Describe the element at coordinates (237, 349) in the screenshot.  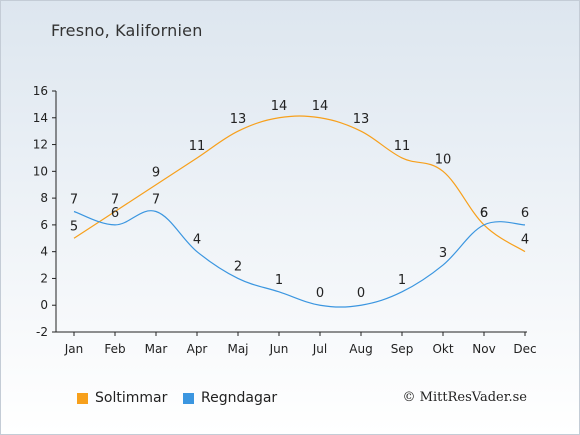
I see `x-tick-label: Maj` at that location.